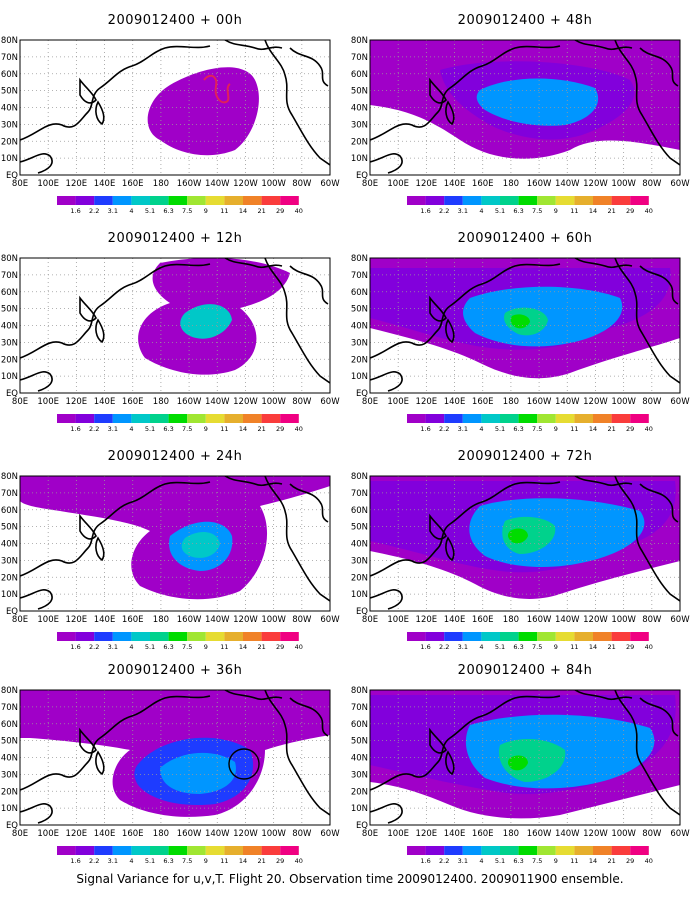 The width and height of the screenshot is (700, 904). Describe the element at coordinates (150, 211) in the screenshot. I see `colorbar-label: 5.1` at that location.